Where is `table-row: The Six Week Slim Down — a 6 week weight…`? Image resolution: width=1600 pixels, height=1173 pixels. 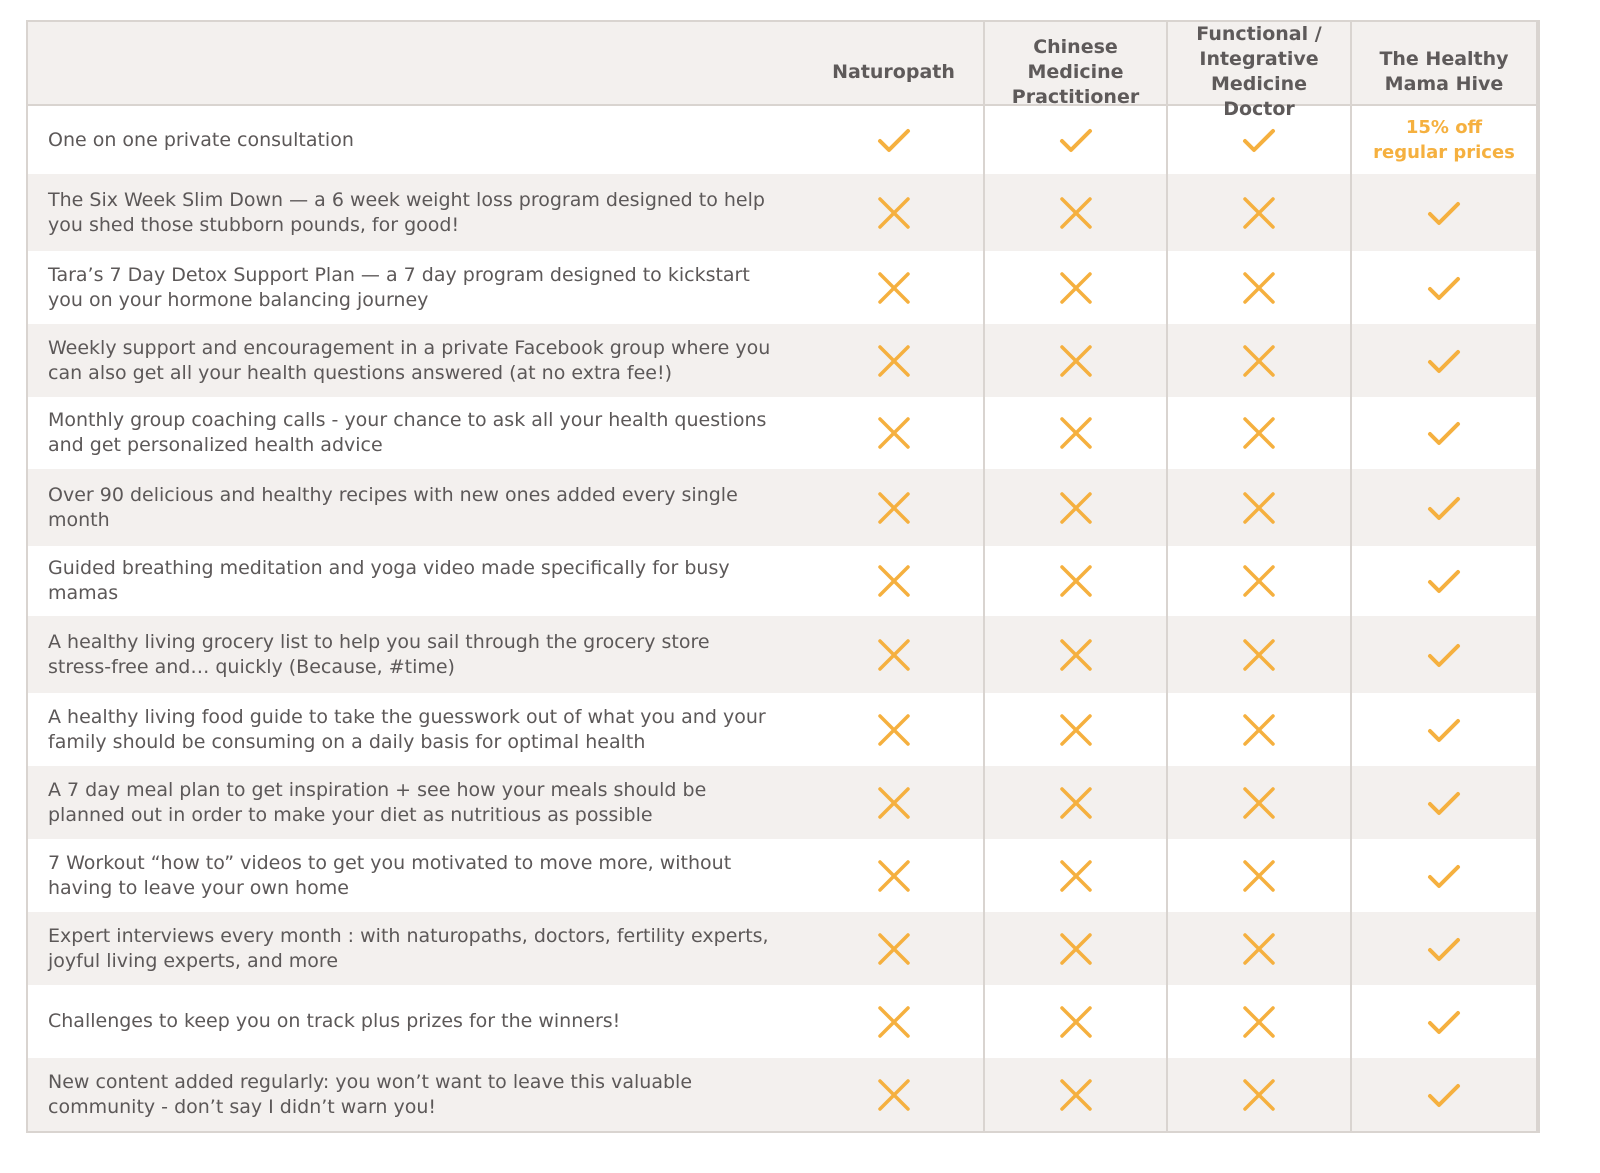 table-row: The Six Week Slim Down — a 6 week weight… is located at coordinates (783, 212).